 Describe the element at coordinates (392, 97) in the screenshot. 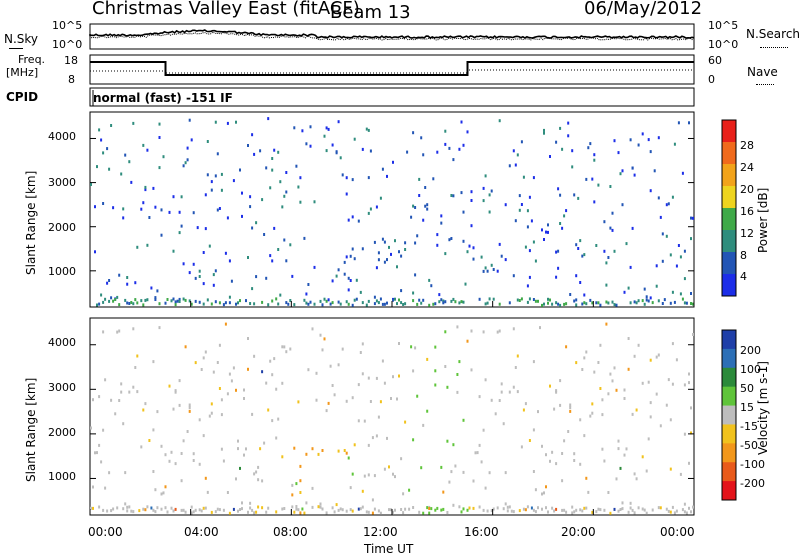

I see `cpid-panel-frame` at that location.